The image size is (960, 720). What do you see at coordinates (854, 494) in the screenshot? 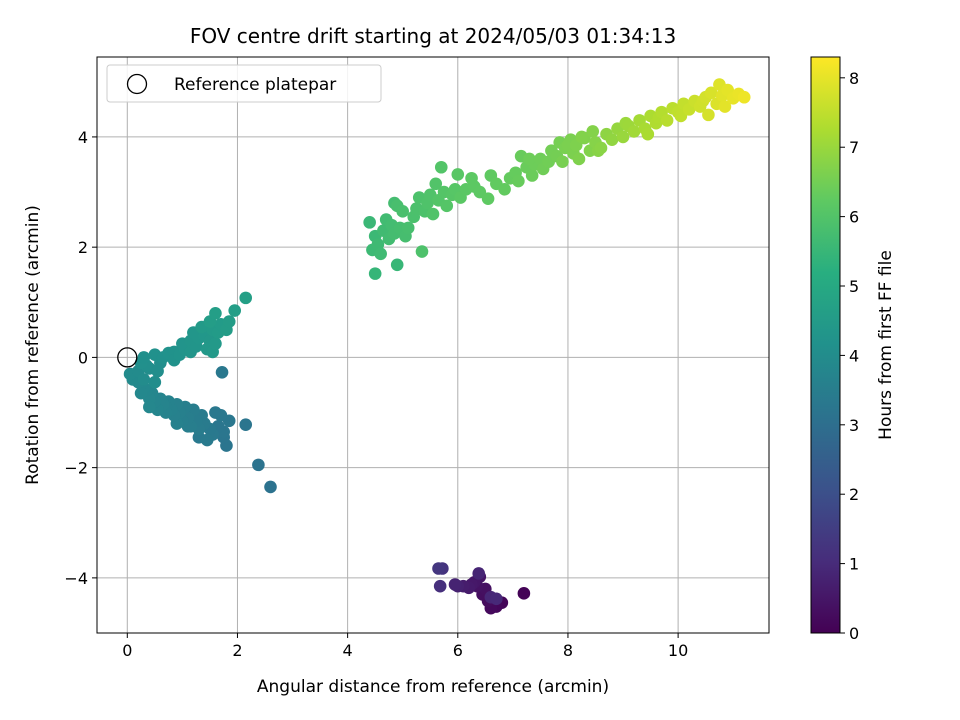
I see `colorbar-tick-label: 2` at bounding box center [854, 494].